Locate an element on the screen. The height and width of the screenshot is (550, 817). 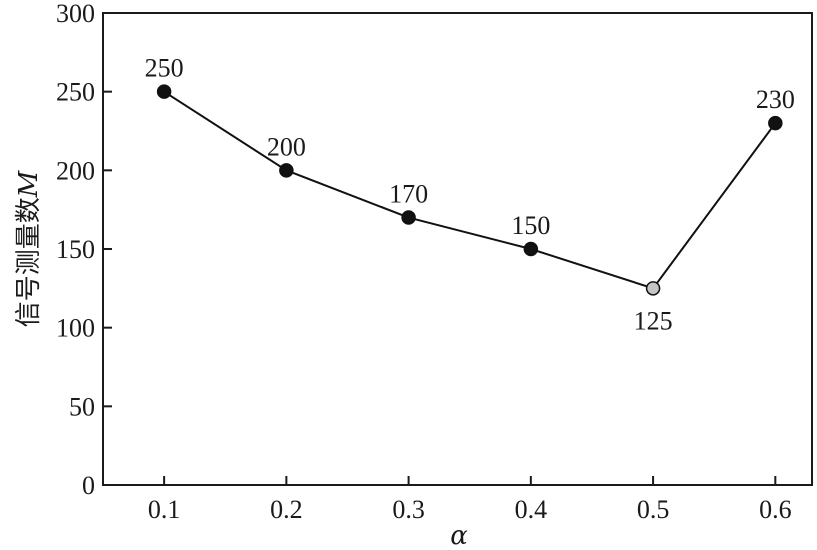
y-tick-label: 0 is located at coordinates (88, 485).